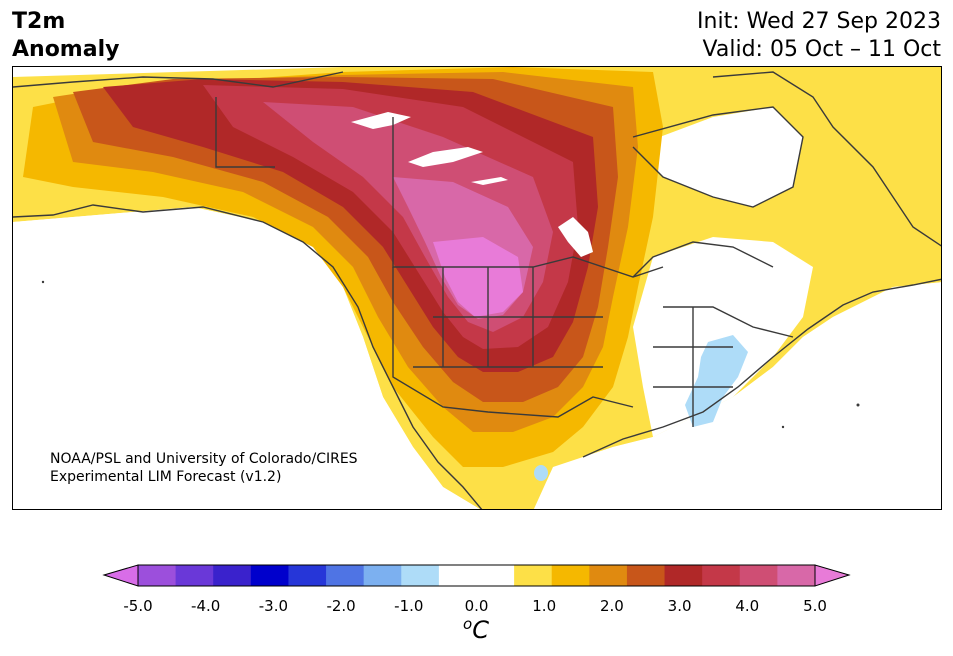  I want to click on ocean-atlantic, so click(762, 395).